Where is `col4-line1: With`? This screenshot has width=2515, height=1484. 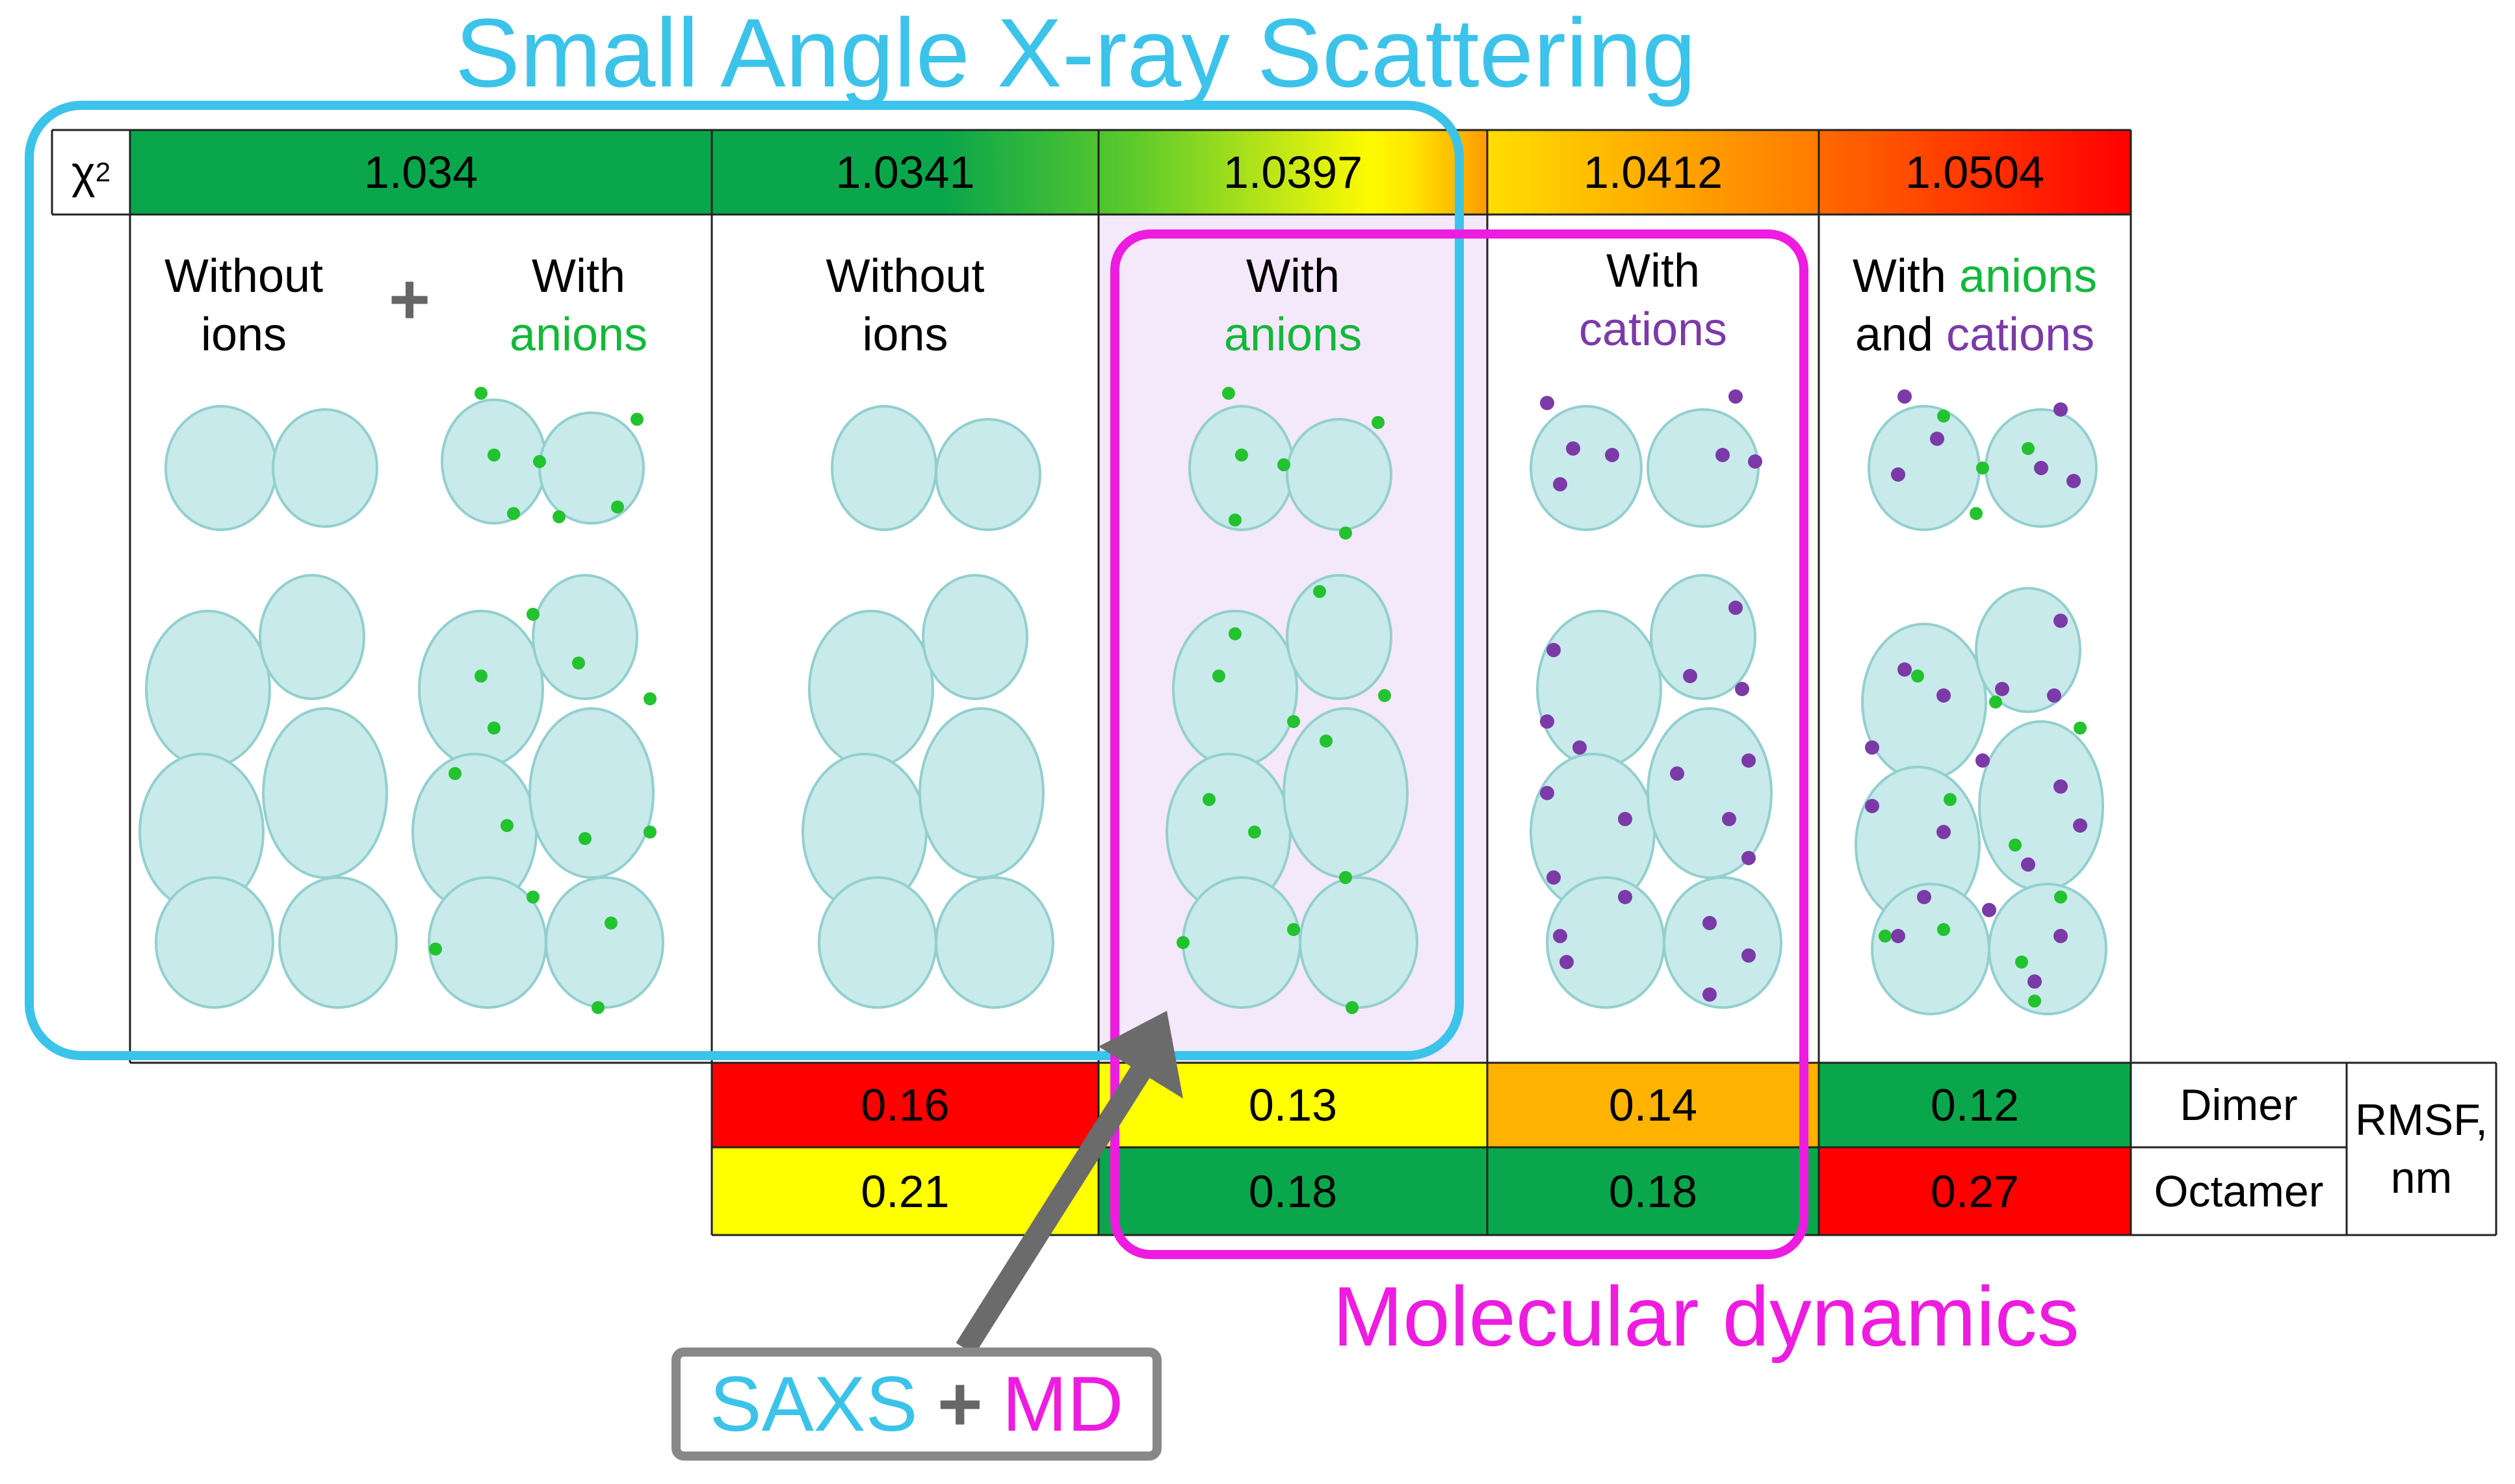
col4-line1: With is located at coordinates (1653, 271).